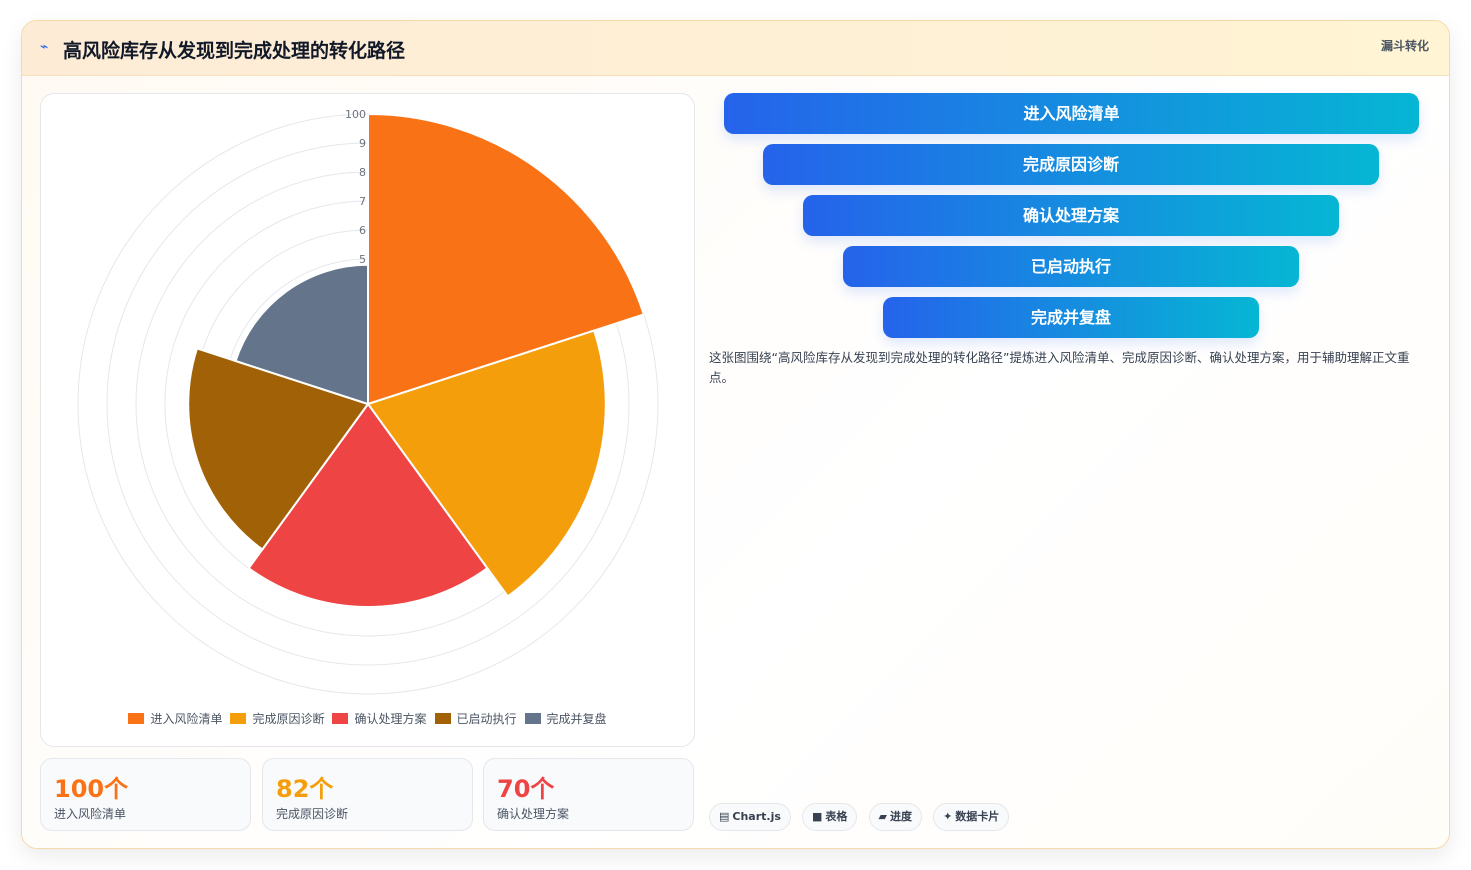  What do you see at coordinates (735, 48) in the screenshot?
I see `card-header: ⌁ 高风险库存从发现到完成处理的转化路径 漏斗转化` at bounding box center [735, 48].